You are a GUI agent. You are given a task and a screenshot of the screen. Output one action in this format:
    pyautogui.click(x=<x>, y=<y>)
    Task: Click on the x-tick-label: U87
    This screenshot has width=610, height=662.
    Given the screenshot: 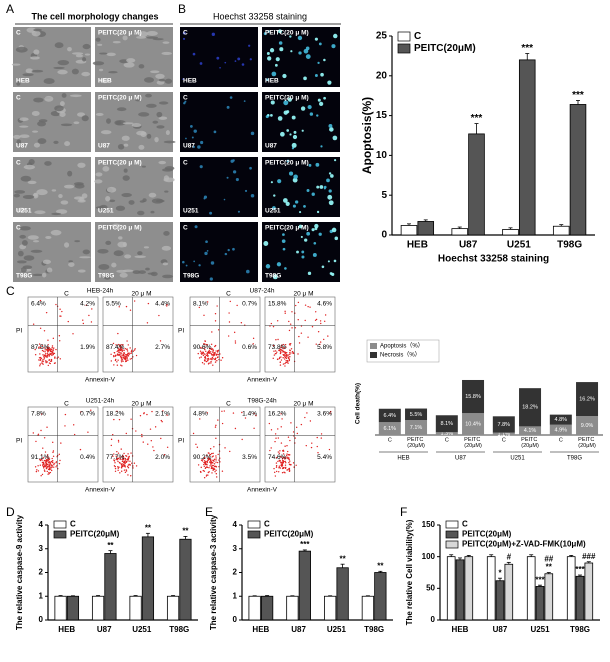 What is the action you would take?
    pyautogui.click(x=500, y=629)
    